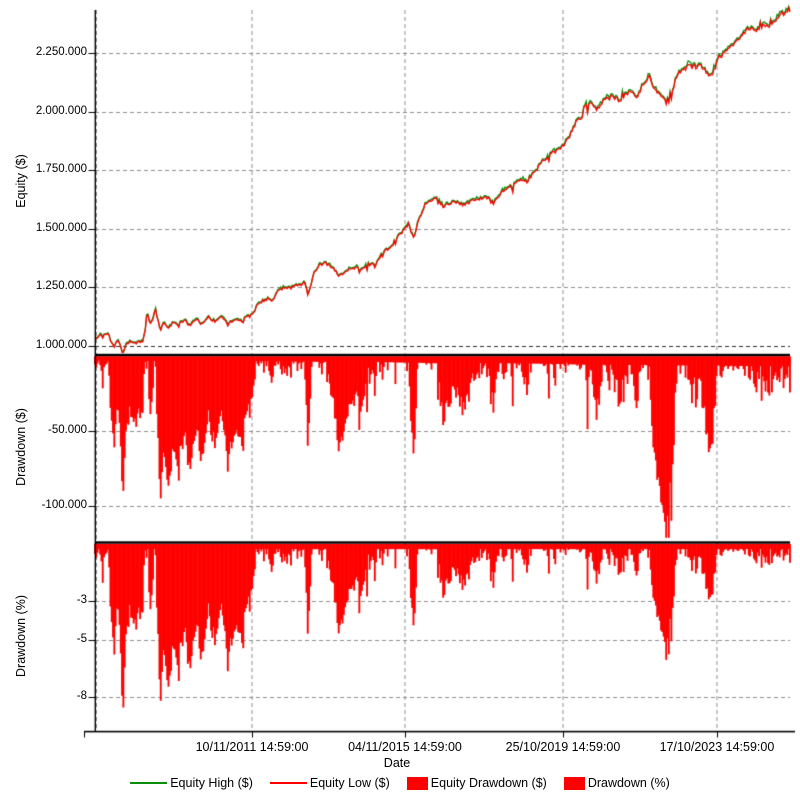 The height and width of the screenshot is (800, 800). I want to click on legend-label: Drawdown (%), so click(628, 783).